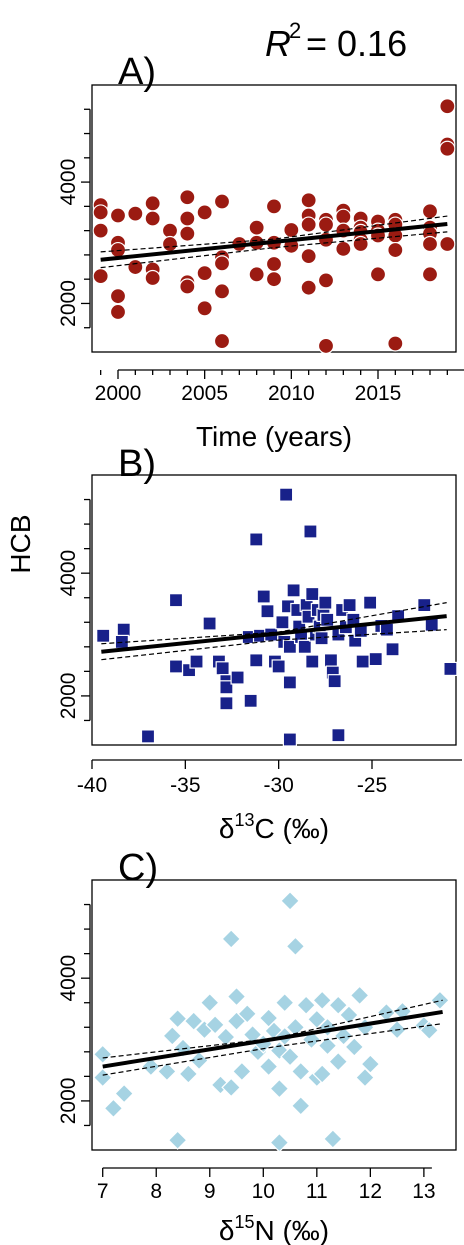 This screenshot has height=1245, width=464. What do you see at coordinates (244, 1222) in the screenshot?
I see `x-axis-title-sup: 15` at bounding box center [244, 1222].